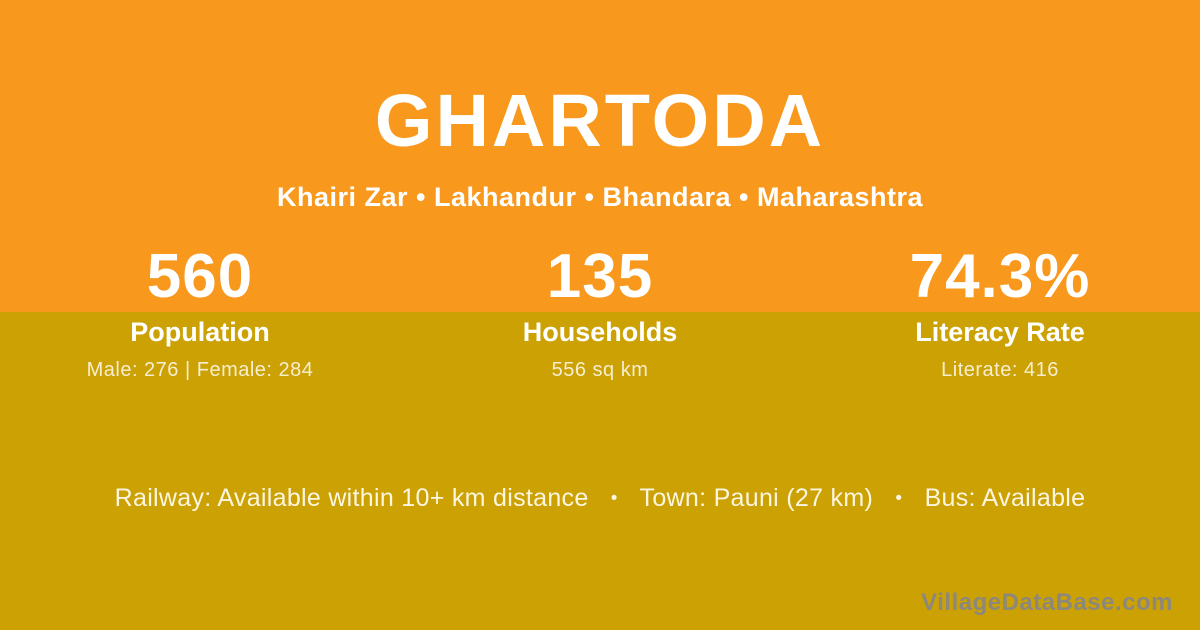 The image size is (1200, 630). I want to click on watermark: VillageDataBase.com, so click(1047, 602).